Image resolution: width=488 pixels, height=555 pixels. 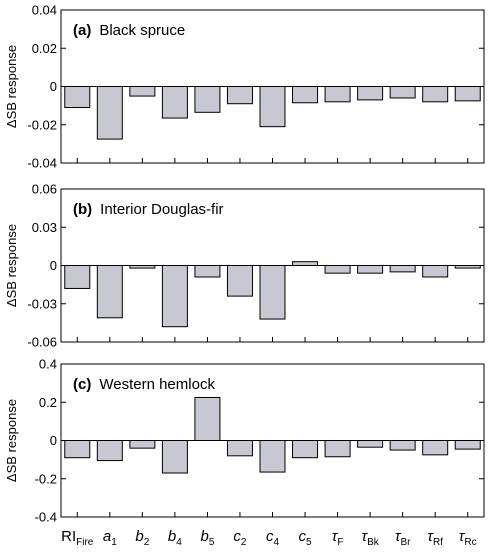 I want to click on y-tick-label: -0.03, so click(x=42, y=303).